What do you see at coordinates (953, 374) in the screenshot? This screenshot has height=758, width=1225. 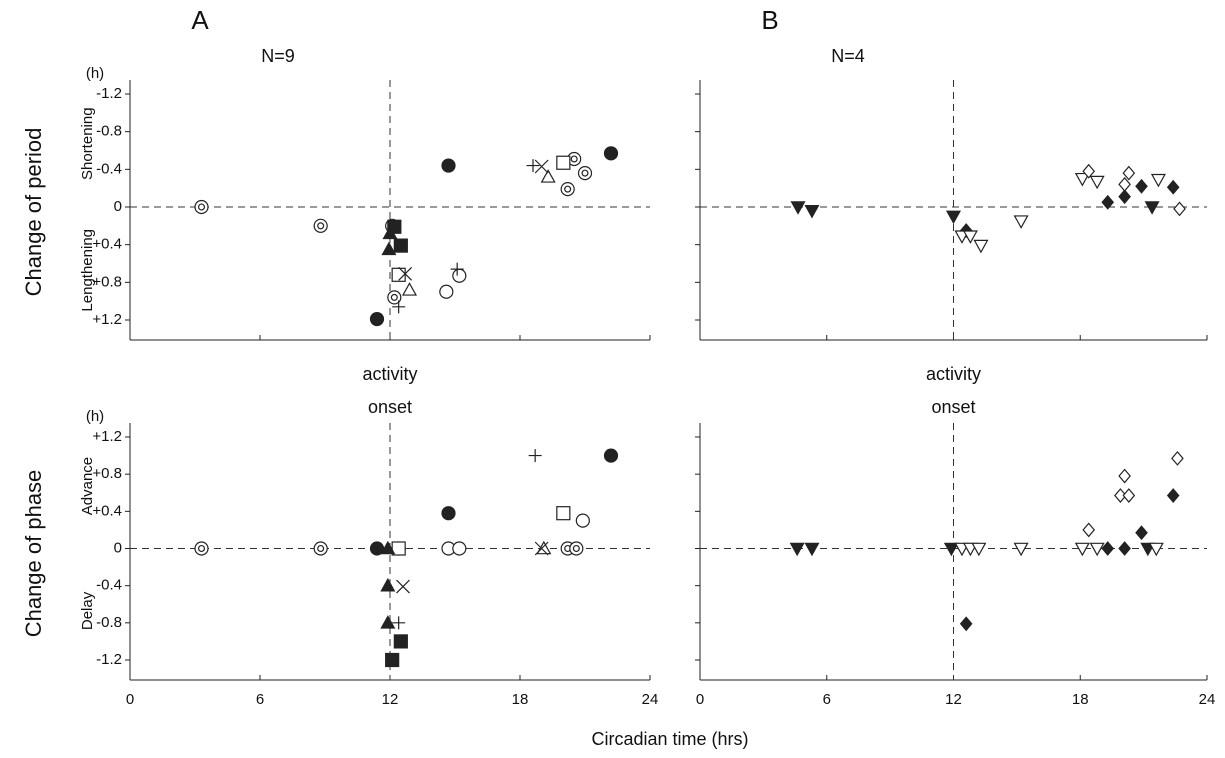 I see `annotation: activity` at bounding box center [953, 374].